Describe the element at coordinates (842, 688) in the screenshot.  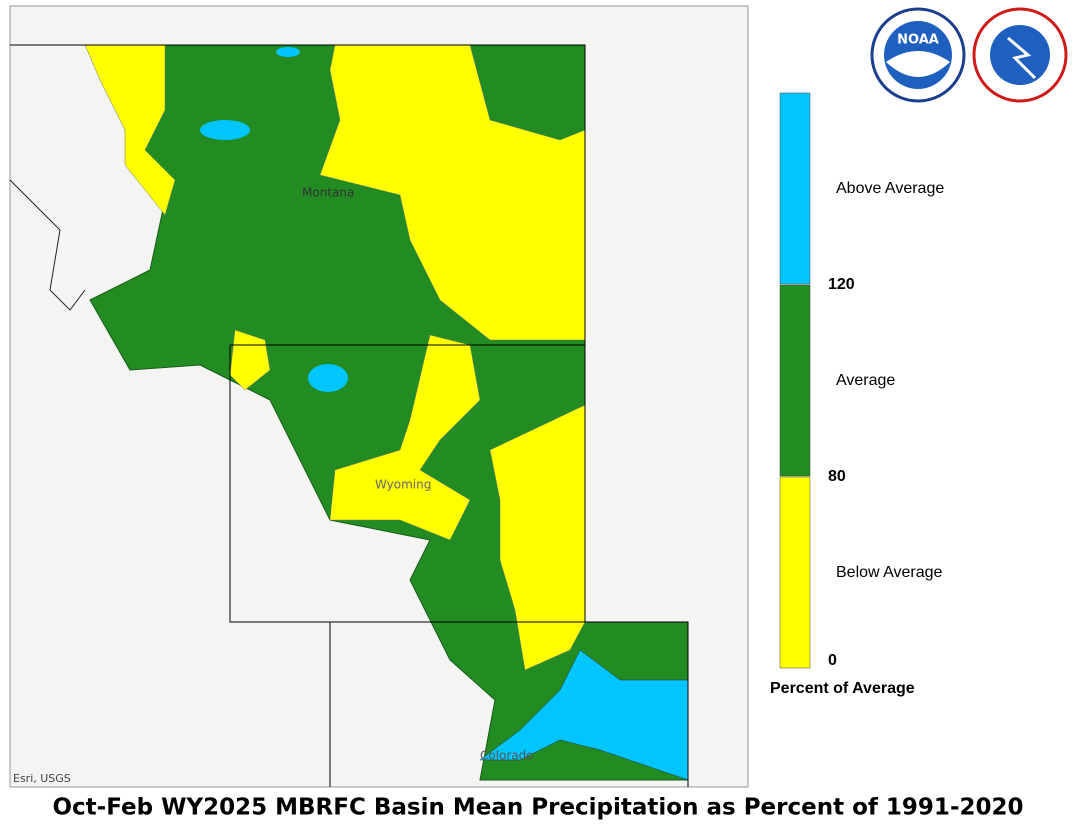
I see `legend-title: Percent of Average` at that location.